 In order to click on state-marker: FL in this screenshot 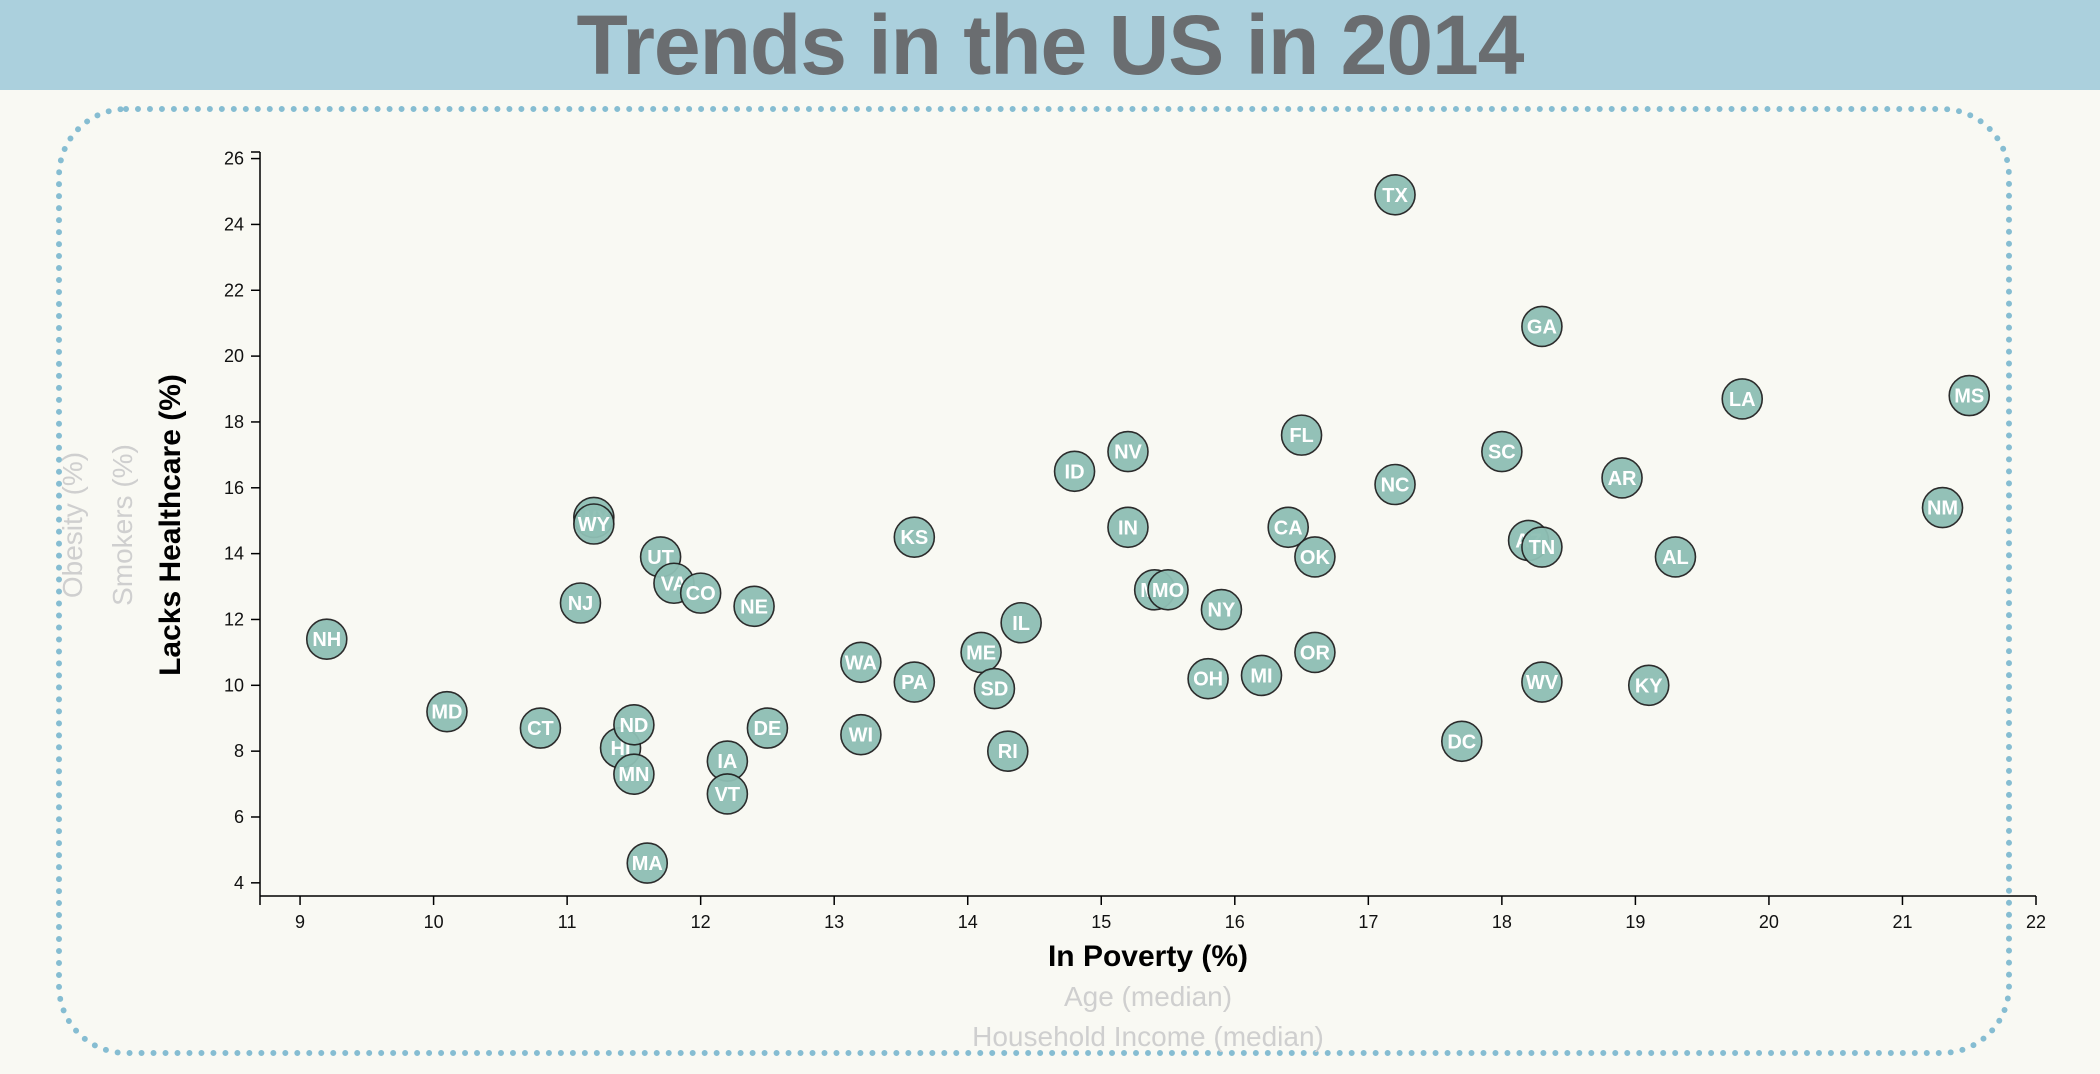, I will do `click(1301, 435)`.